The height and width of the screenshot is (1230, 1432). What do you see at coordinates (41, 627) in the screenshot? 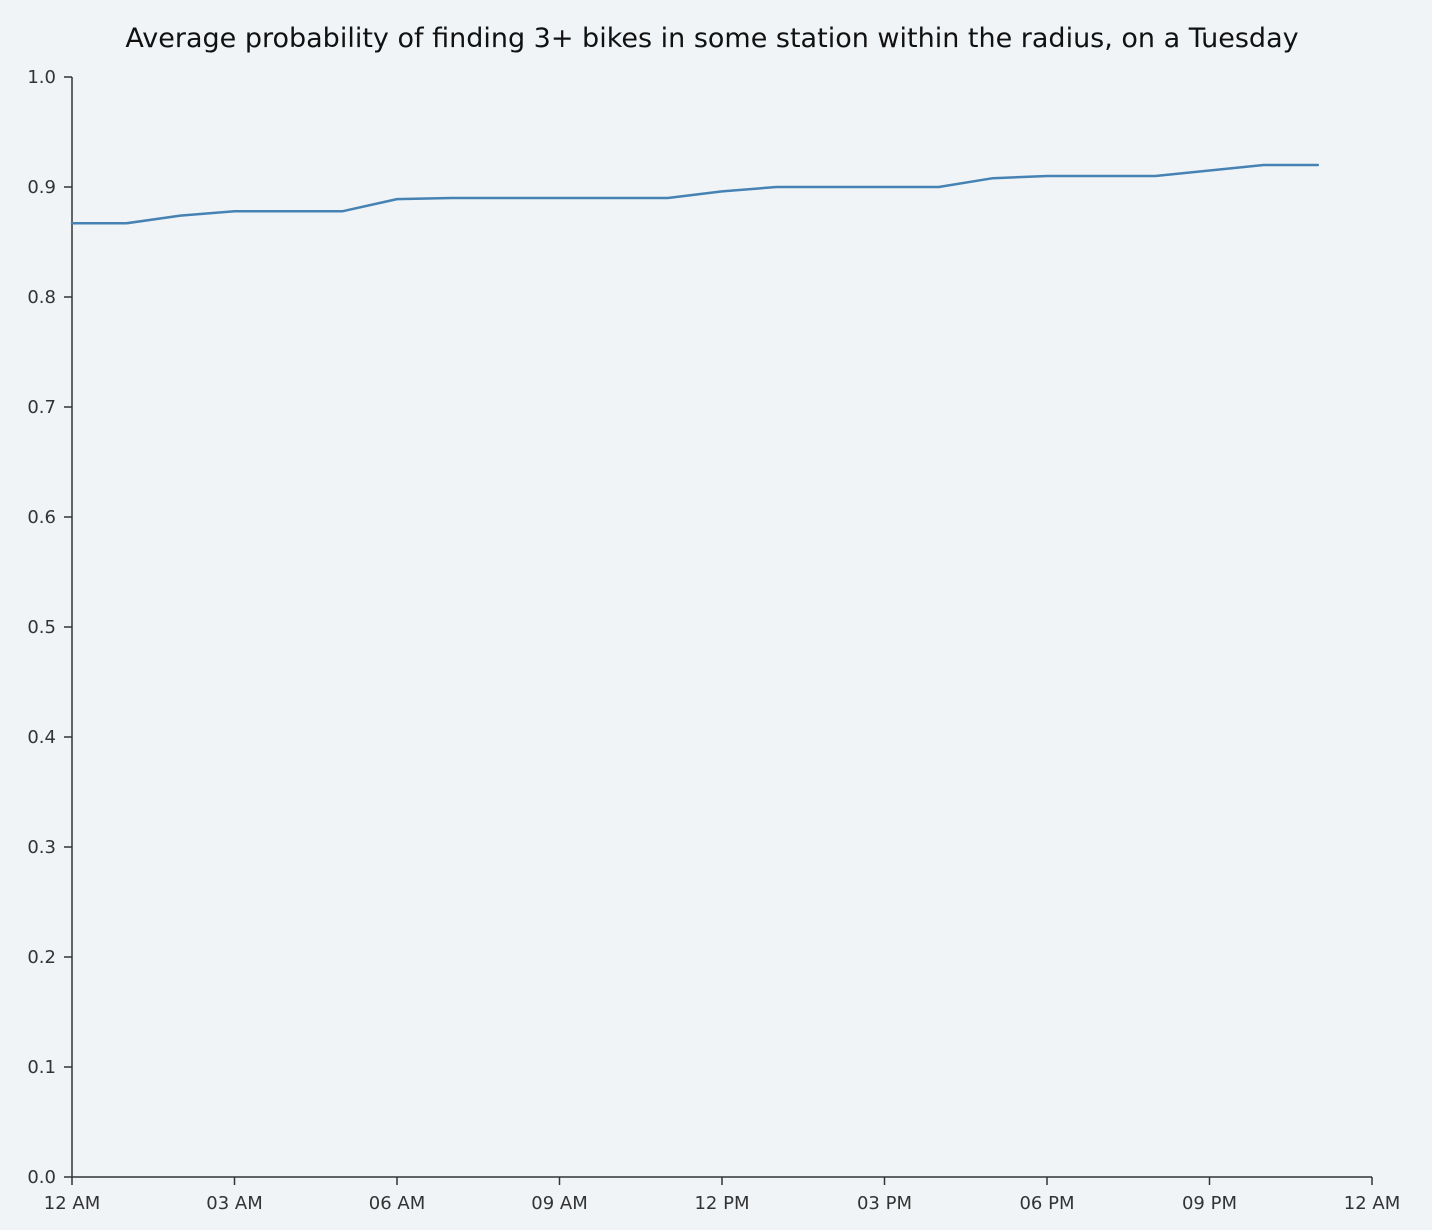
I see `y-tick-label: 0.5` at bounding box center [41, 627].